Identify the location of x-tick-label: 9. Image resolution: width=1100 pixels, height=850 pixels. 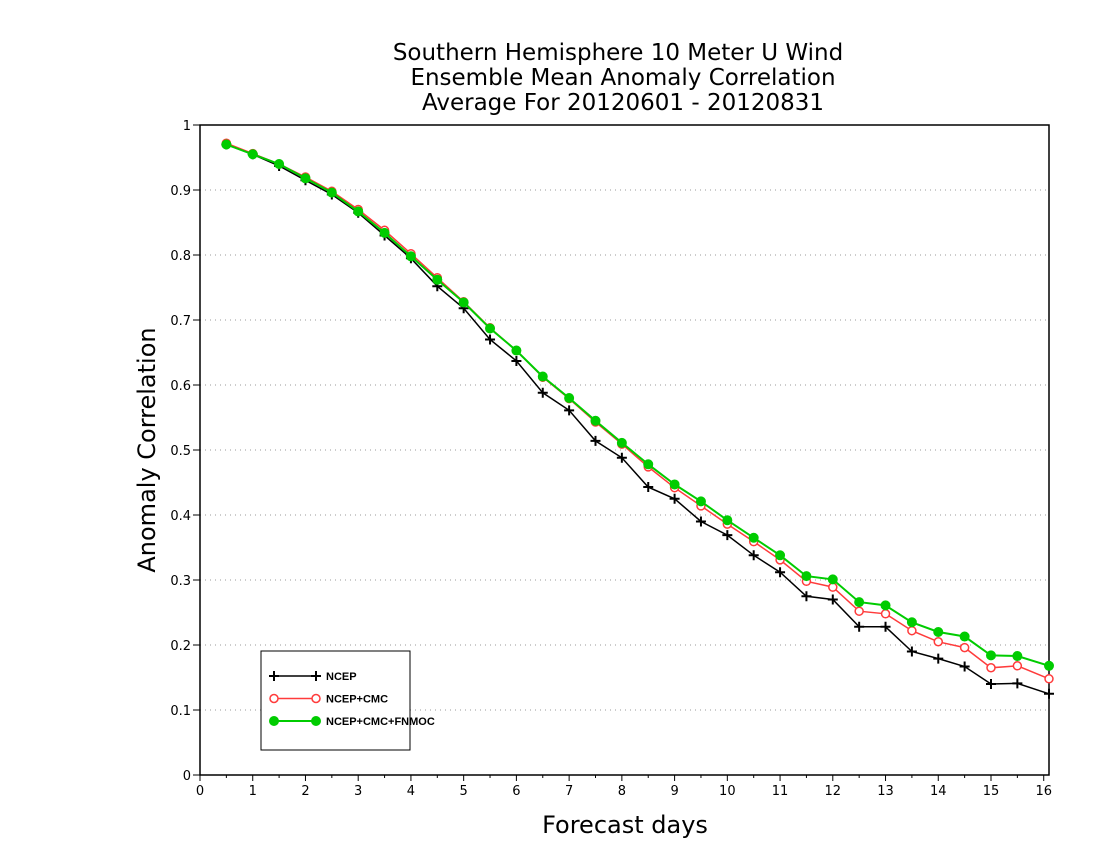
(674, 791).